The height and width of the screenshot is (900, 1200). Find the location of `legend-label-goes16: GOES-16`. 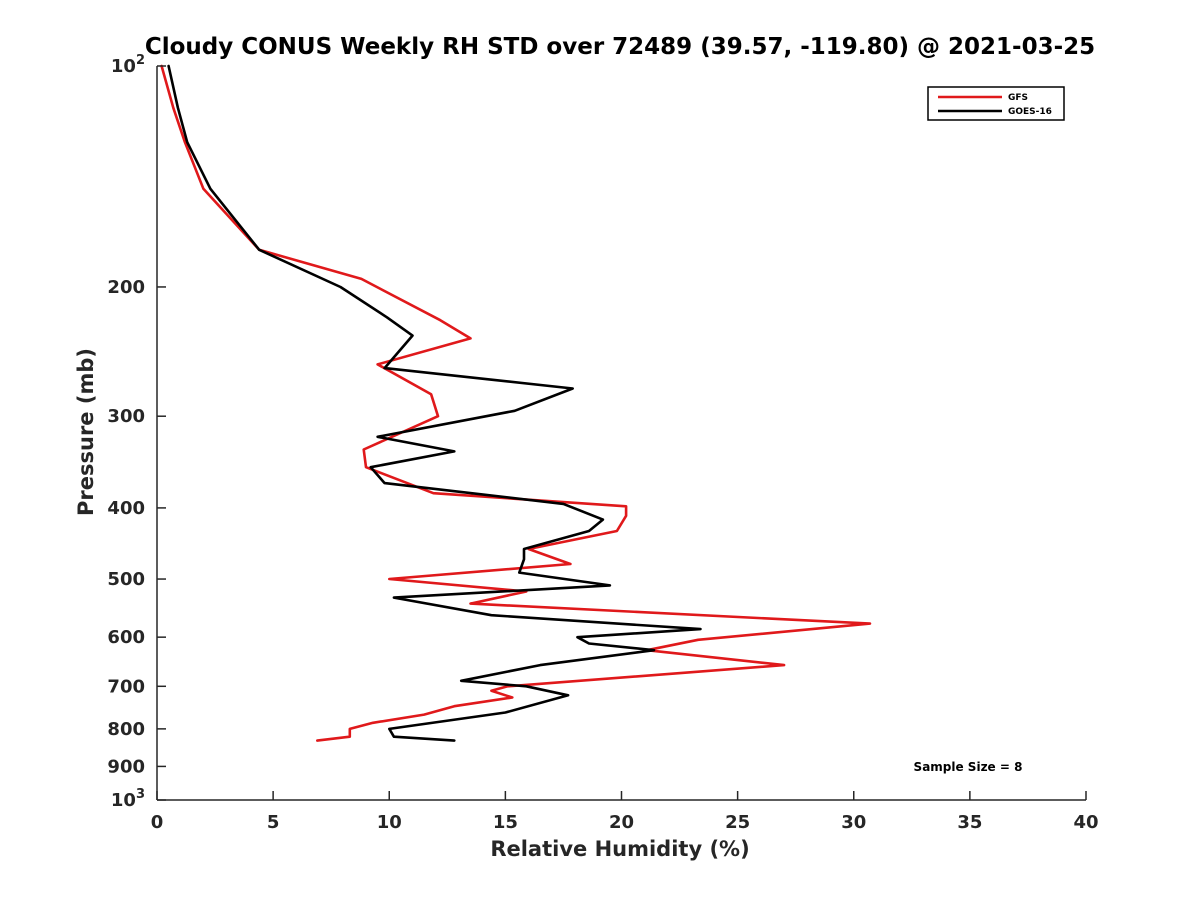

legend-label-goes16: GOES-16 is located at coordinates (1030, 112).